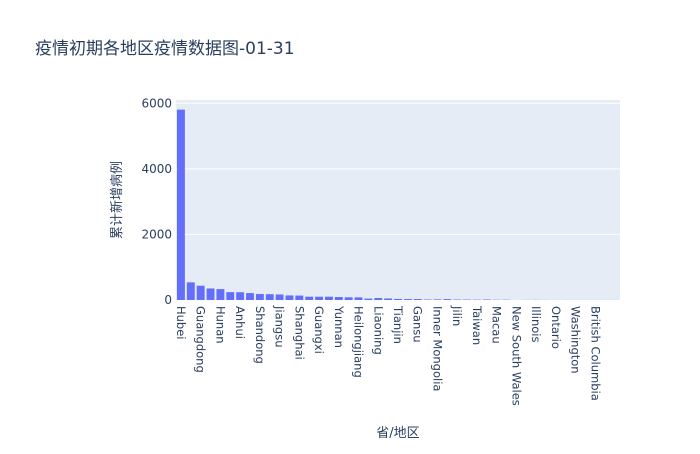 This screenshot has width=700, height=454. Describe the element at coordinates (280, 326) in the screenshot. I see `x-tick-label: Jiangsu` at that location.